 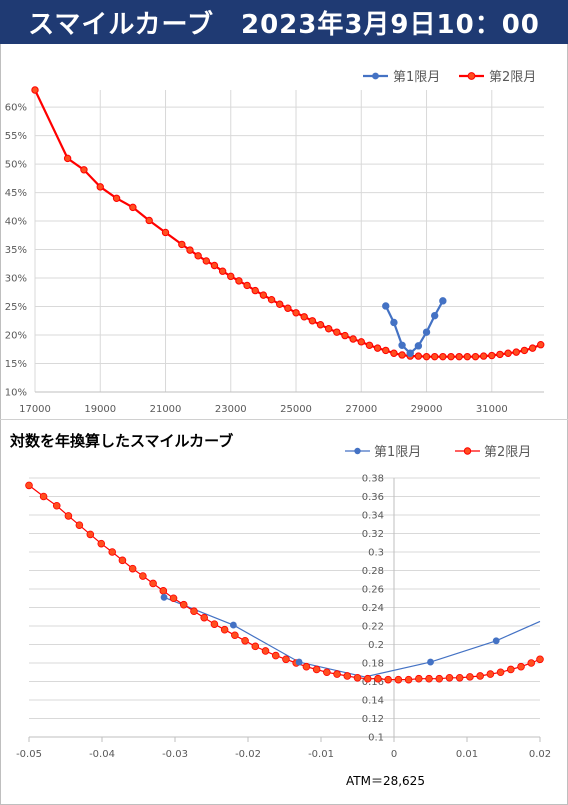 What do you see at coordinates (100, 409) in the screenshot?
I see `chart1-x-tick-label: 19000` at bounding box center [100, 409].